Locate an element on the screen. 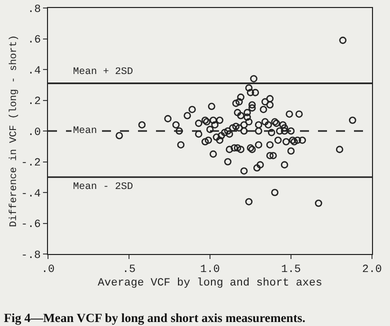 The image size is (390, 326). x-tick-label: 1.5 is located at coordinates (291, 270).